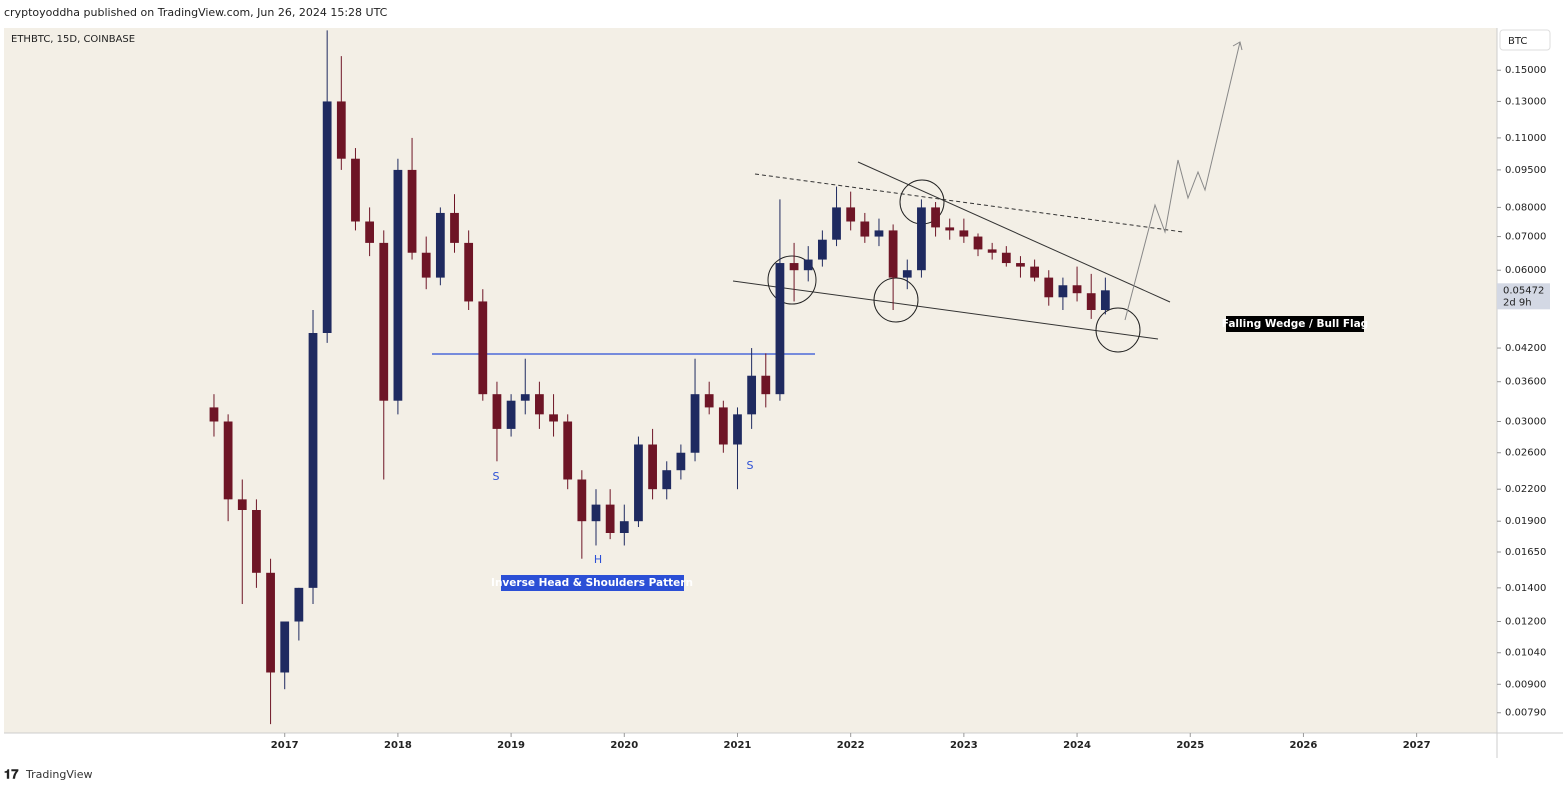  What do you see at coordinates (1525, 348) in the screenshot?
I see `y-tick-label: 0.04200` at bounding box center [1525, 348].